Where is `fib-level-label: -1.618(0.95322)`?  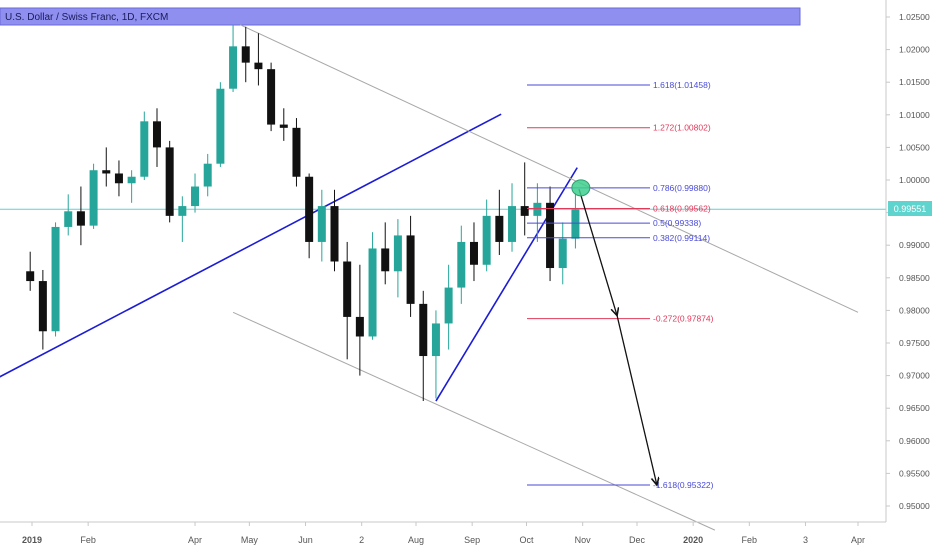 fib-level-label: -1.618(0.95322) is located at coordinates (683, 485).